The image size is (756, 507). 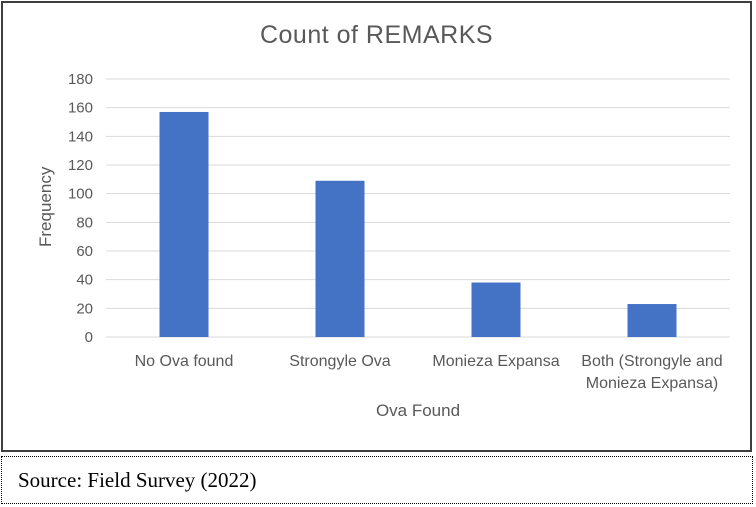 What do you see at coordinates (80, 79) in the screenshot?
I see `y-tick-label: 180` at bounding box center [80, 79].